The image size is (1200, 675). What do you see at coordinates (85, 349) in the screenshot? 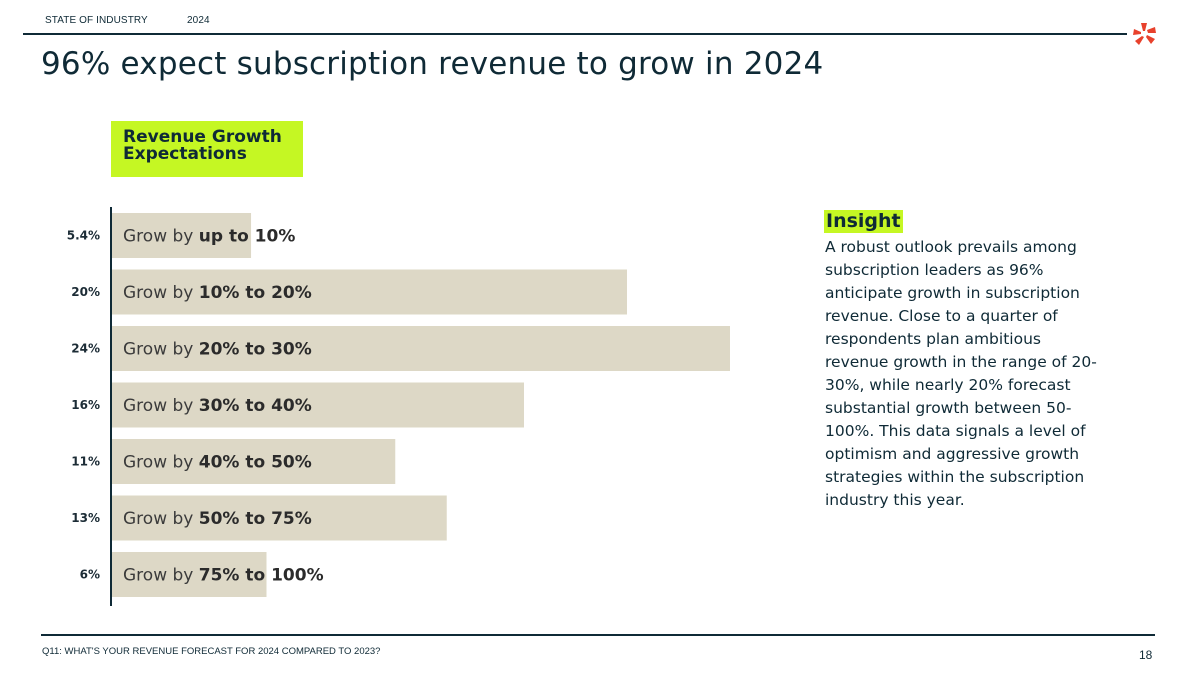
I see `value-label: 24%` at bounding box center [85, 349].